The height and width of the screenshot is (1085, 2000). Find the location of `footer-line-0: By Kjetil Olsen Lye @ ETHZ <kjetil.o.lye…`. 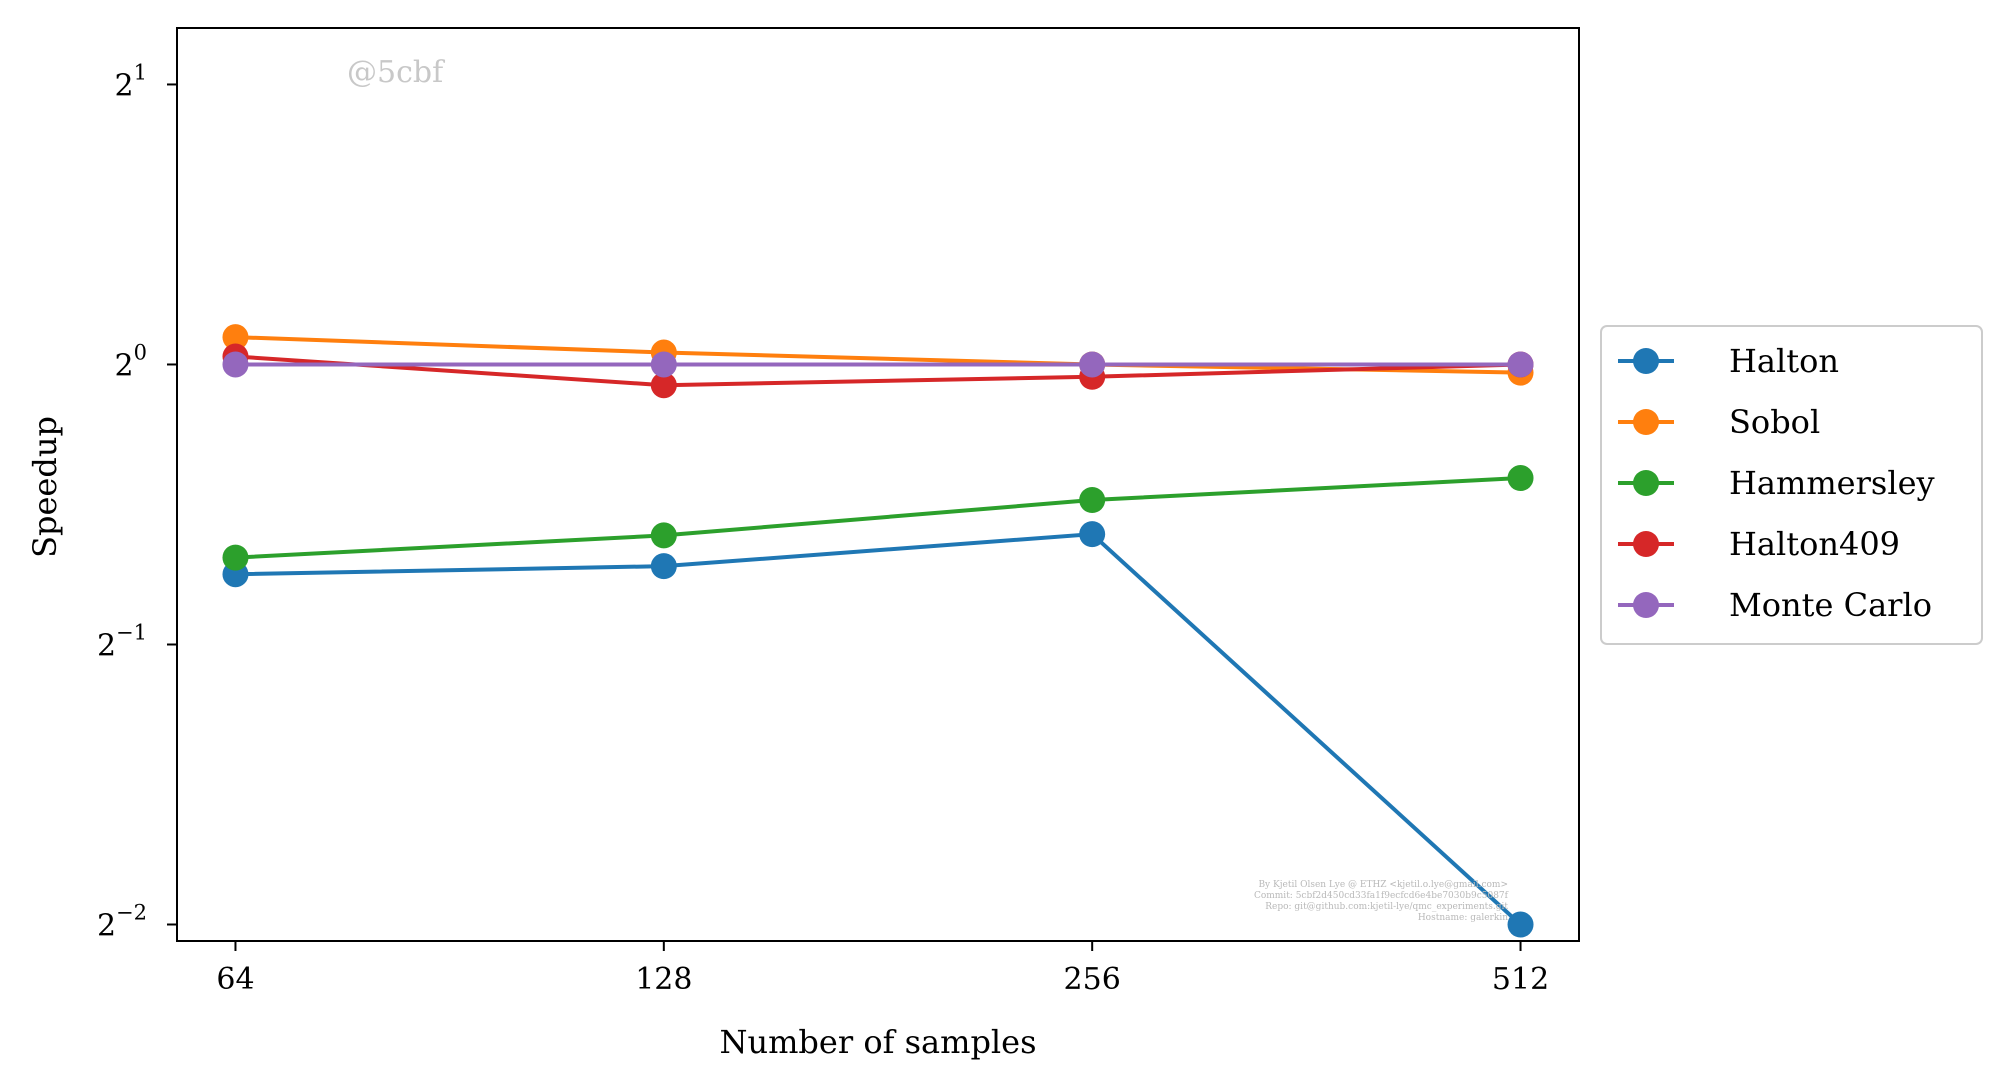

footer-line-0: By Kjetil Olsen Lye @ ETHZ <kjetil.o.lye… is located at coordinates (1383, 885).